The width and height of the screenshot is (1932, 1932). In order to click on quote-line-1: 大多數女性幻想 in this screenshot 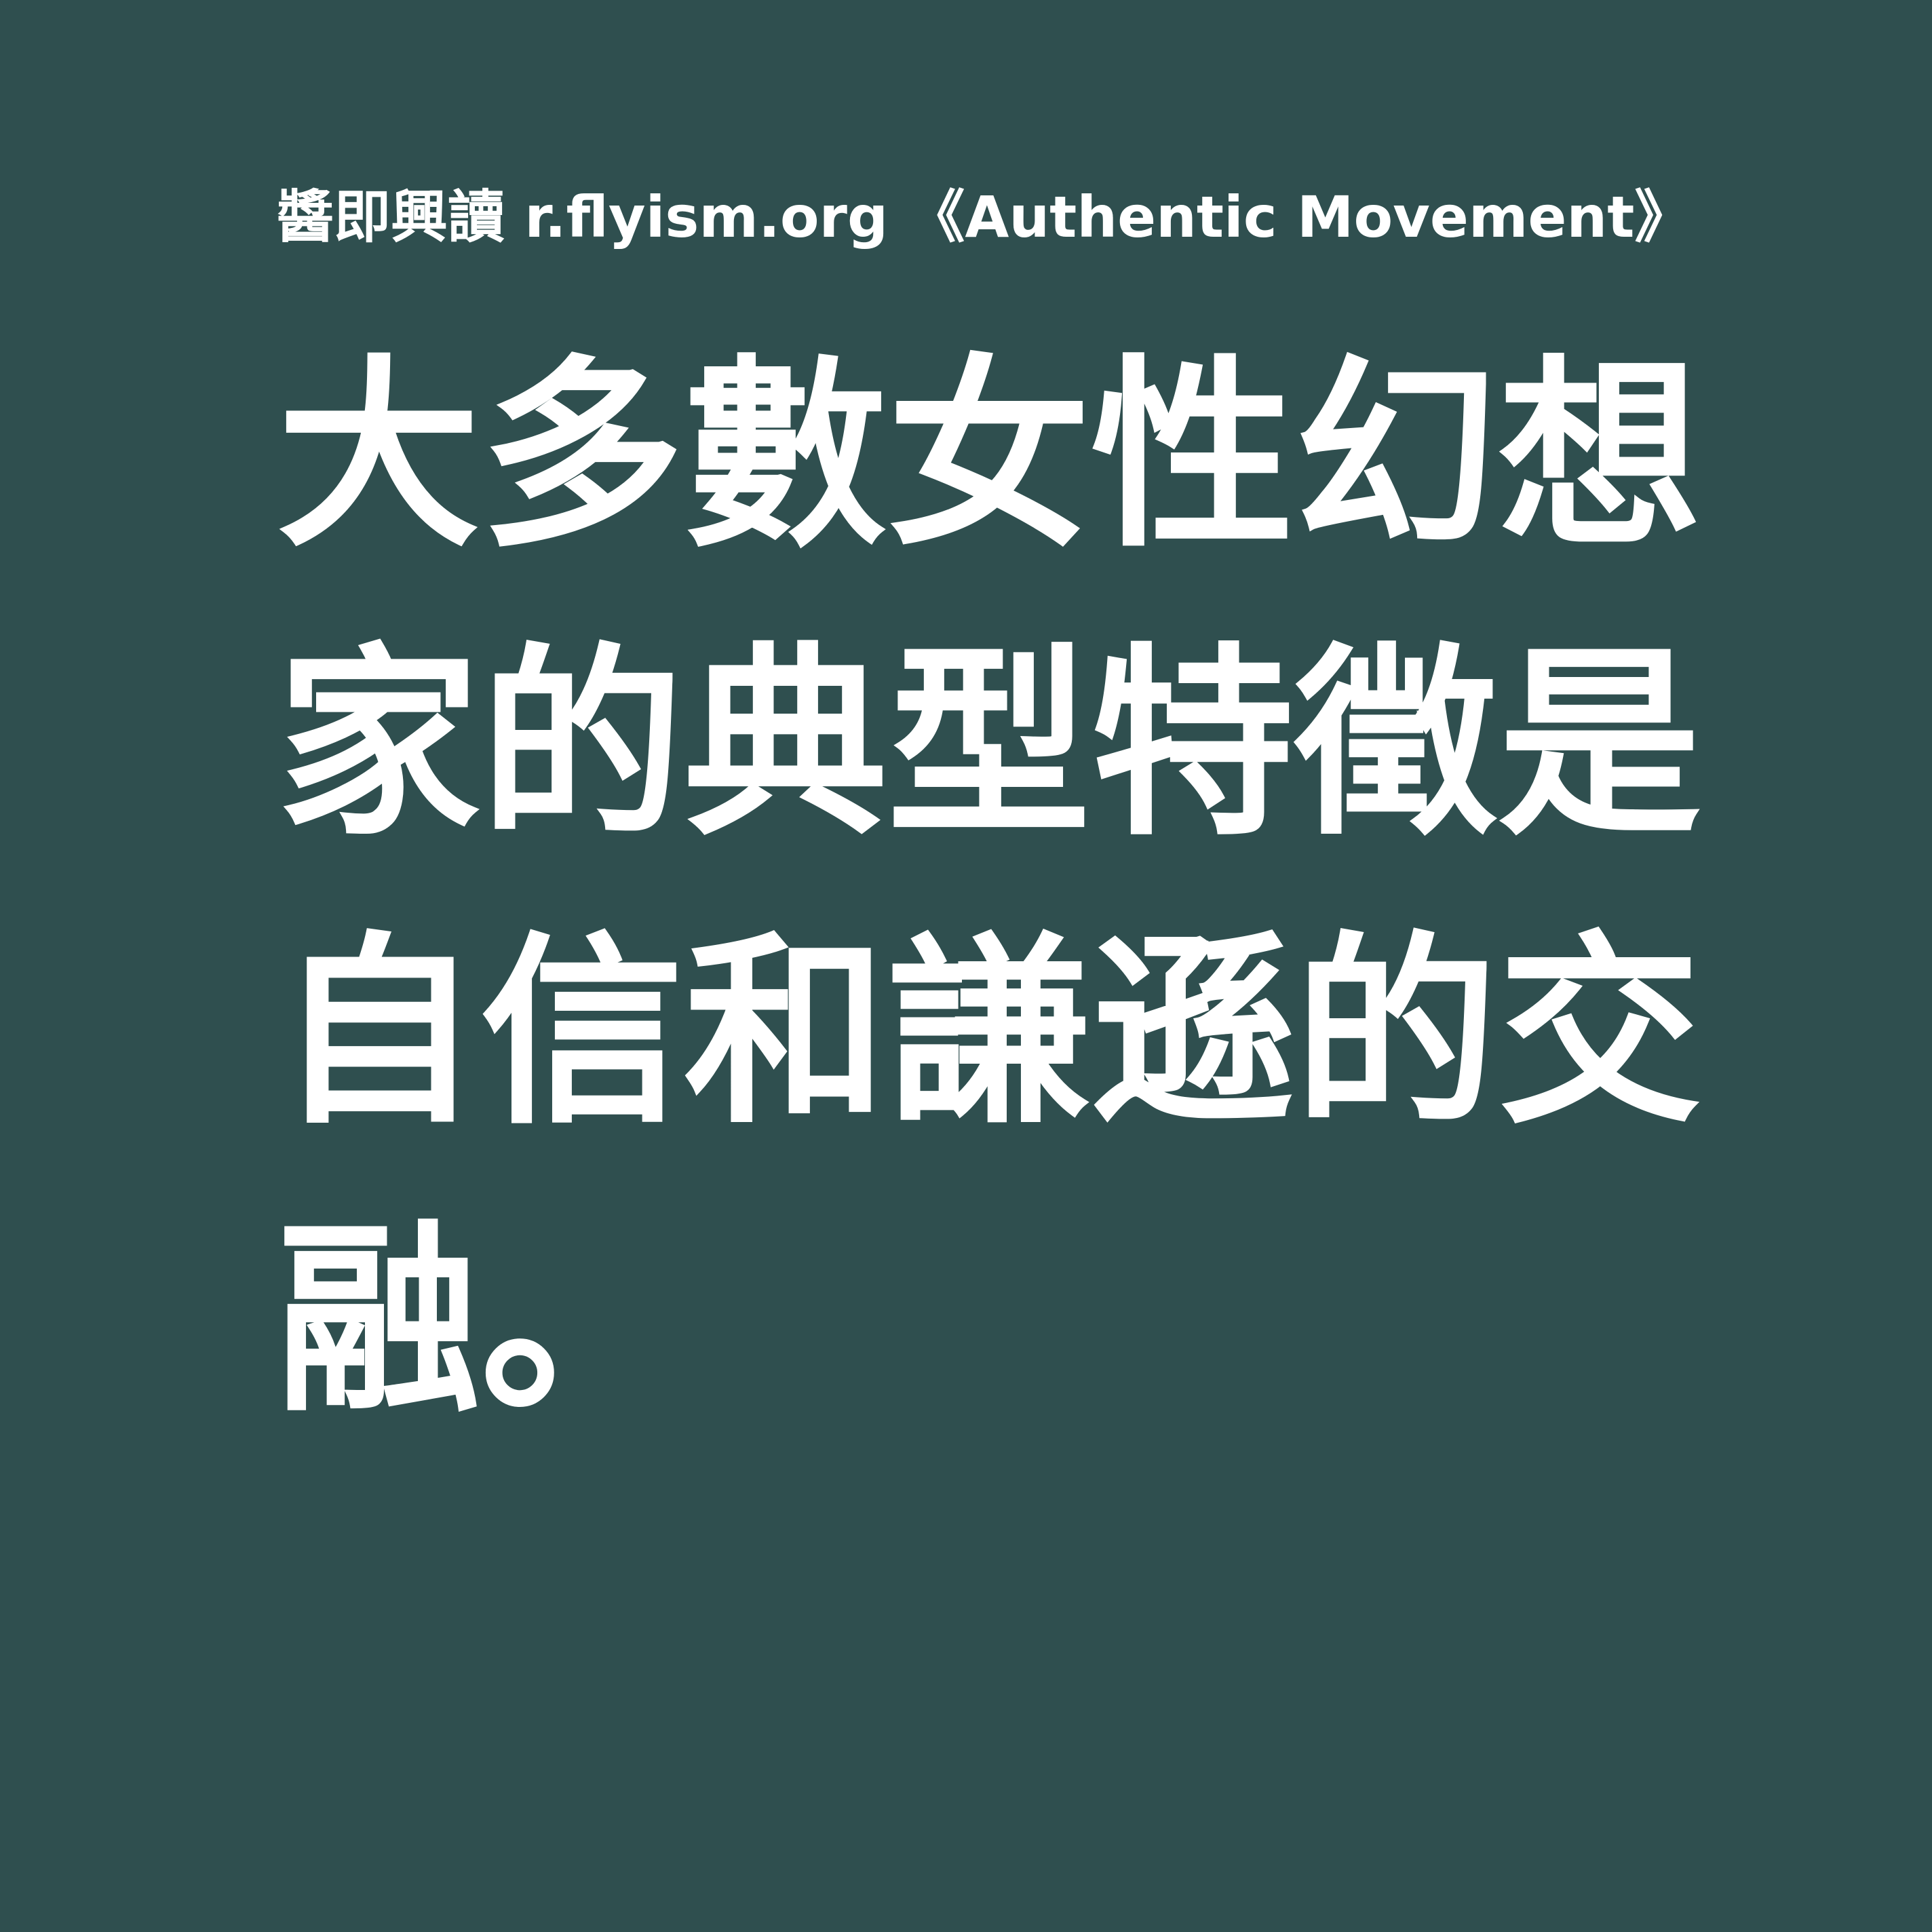, I will do `click(989, 456)`.